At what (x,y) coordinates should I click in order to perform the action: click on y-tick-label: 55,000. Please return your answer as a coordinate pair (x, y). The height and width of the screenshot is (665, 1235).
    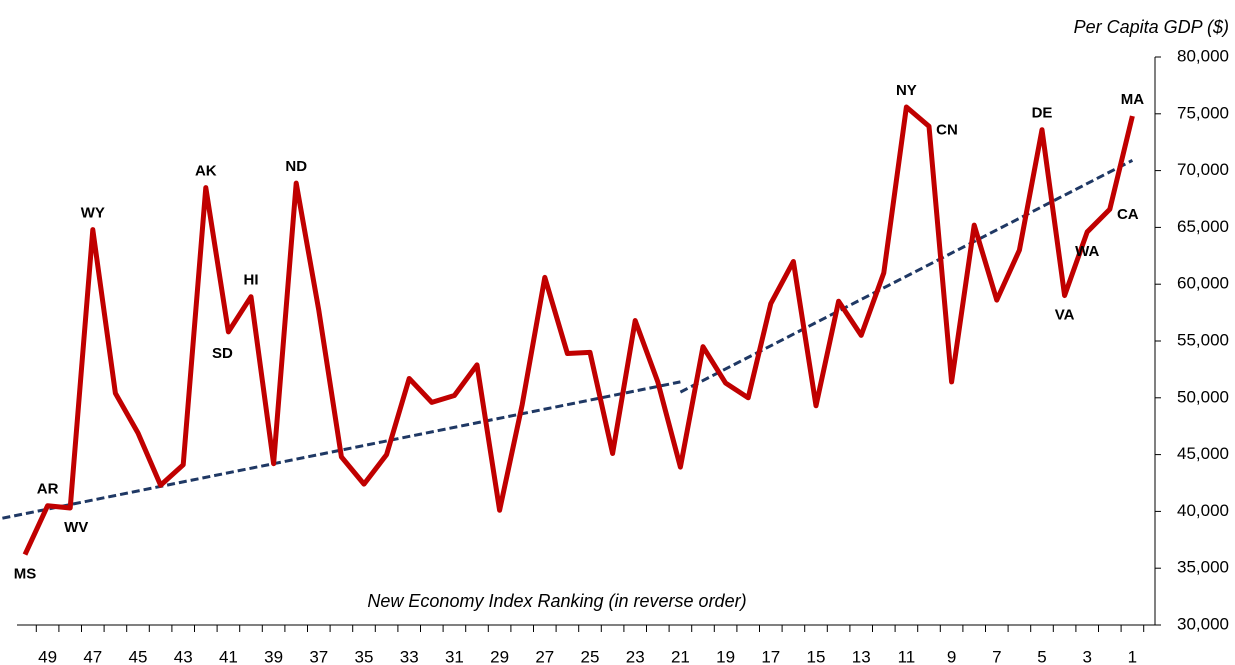
    Looking at the image, I should click on (1203, 339).